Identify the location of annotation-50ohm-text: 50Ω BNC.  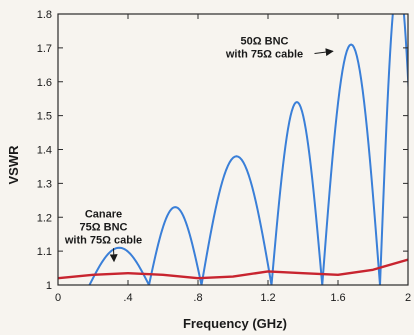
(265, 41).